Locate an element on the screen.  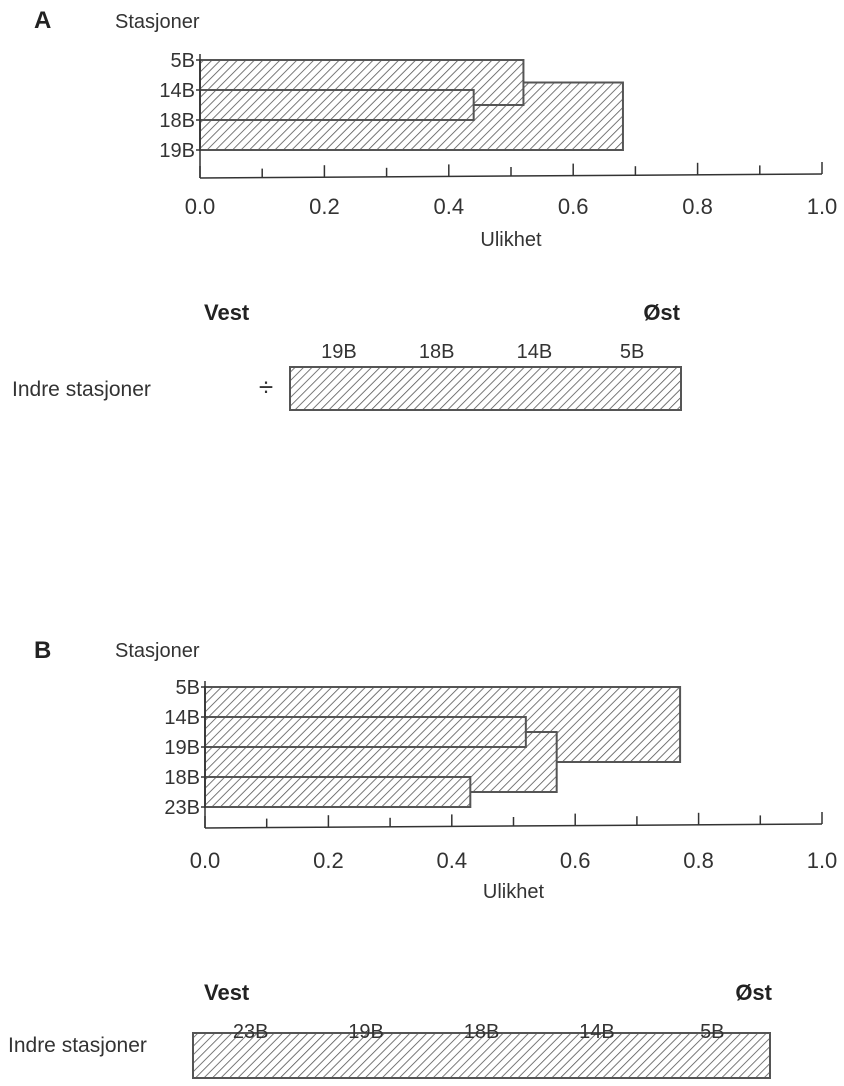
panel-label: B is located at coordinates (42, 650).